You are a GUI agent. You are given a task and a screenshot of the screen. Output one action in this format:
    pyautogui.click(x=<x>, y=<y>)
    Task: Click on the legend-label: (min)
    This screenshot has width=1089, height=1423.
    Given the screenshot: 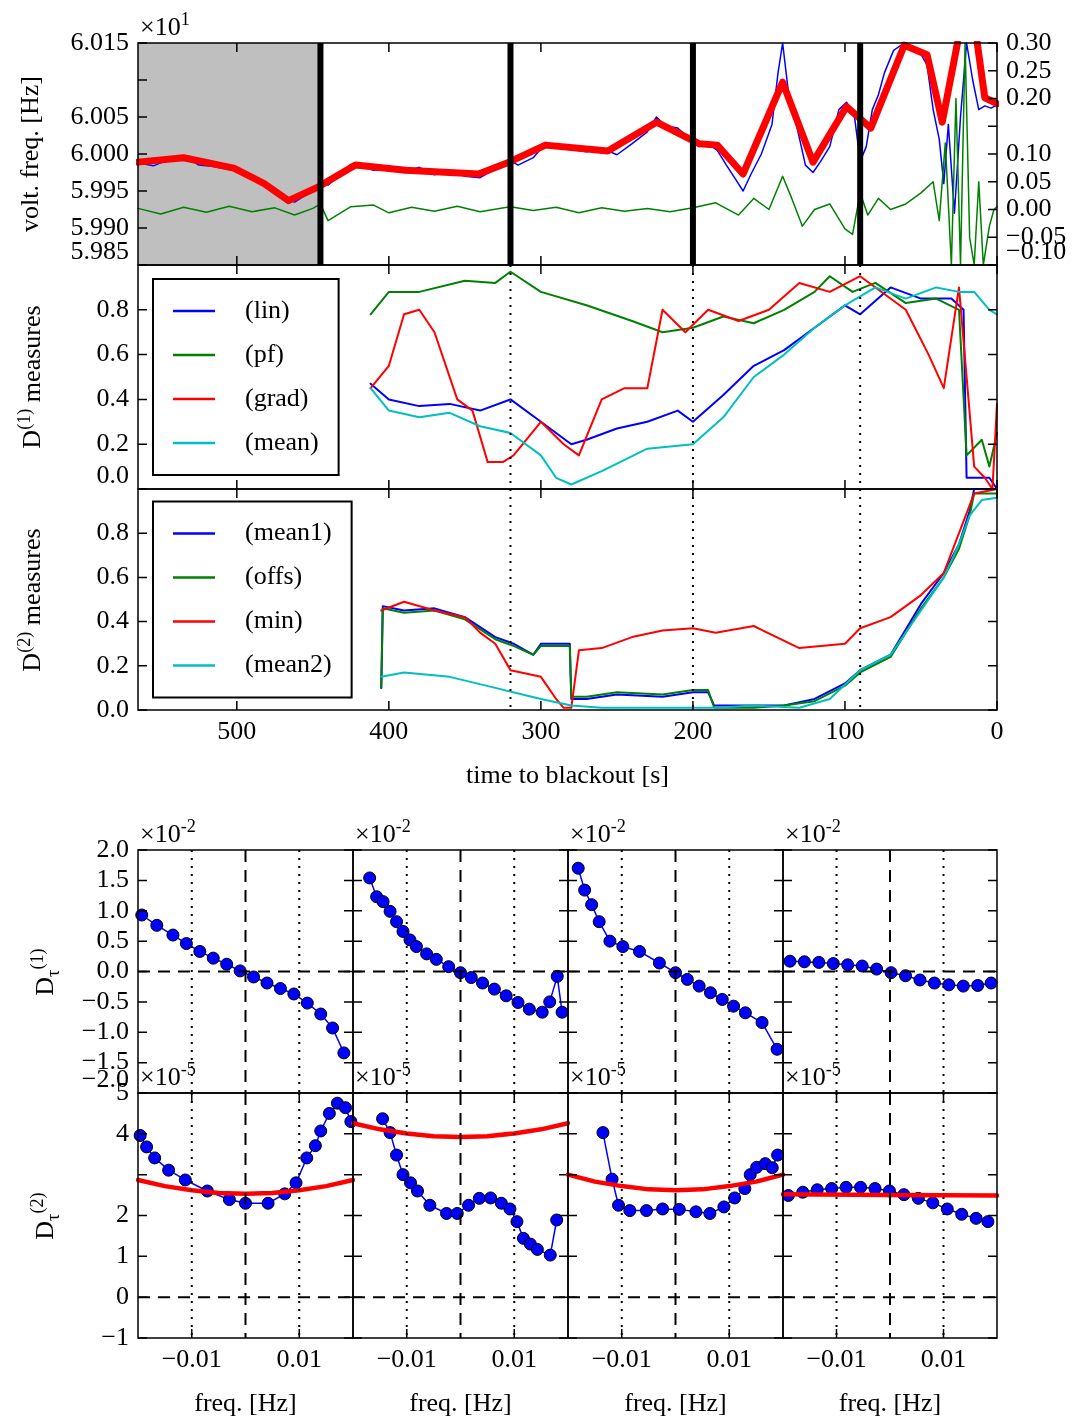 What is the action you would take?
    pyautogui.click(x=274, y=620)
    